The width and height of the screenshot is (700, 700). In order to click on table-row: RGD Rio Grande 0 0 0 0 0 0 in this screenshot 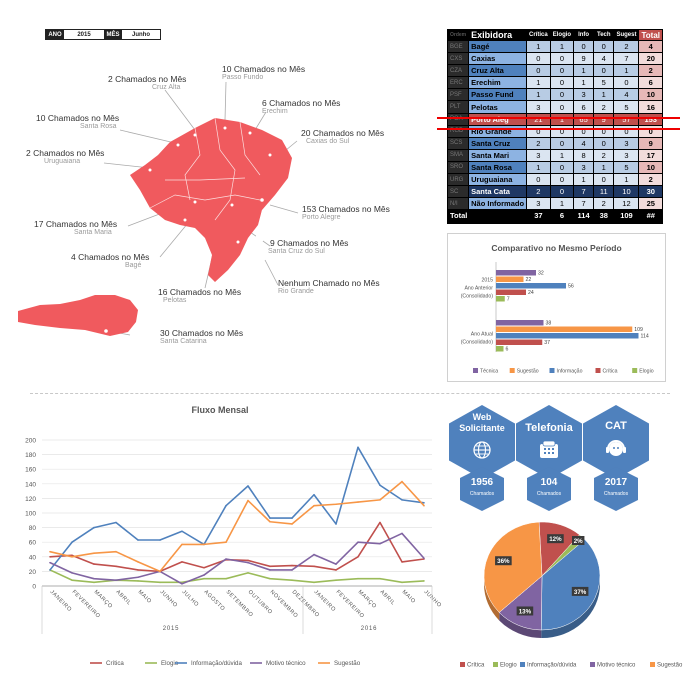, I will do `click(554, 131)`.